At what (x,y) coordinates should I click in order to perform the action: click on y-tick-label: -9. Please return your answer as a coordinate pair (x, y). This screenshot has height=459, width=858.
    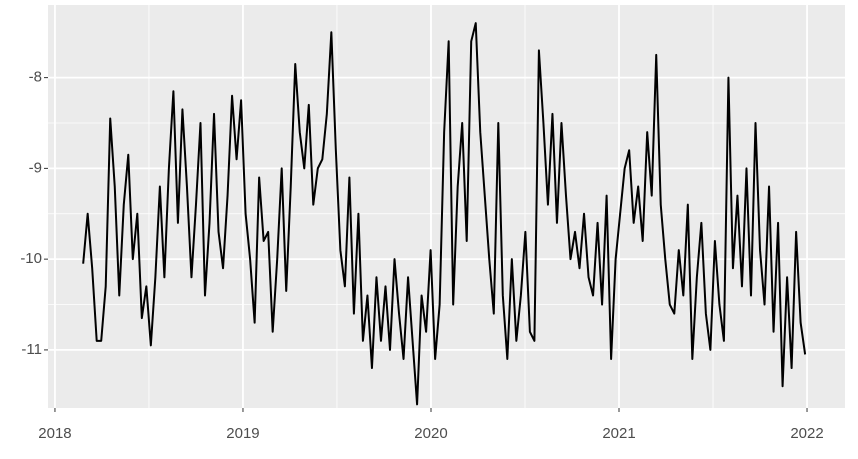
    Looking at the image, I should click on (35, 167).